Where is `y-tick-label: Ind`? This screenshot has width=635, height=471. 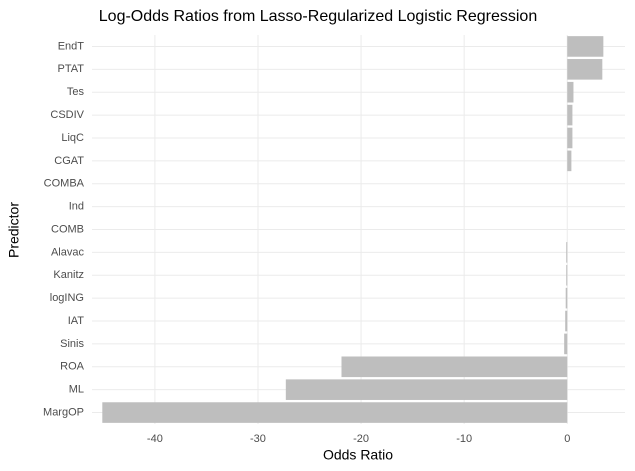 y-tick-label: Ind is located at coordinates (76, 207).